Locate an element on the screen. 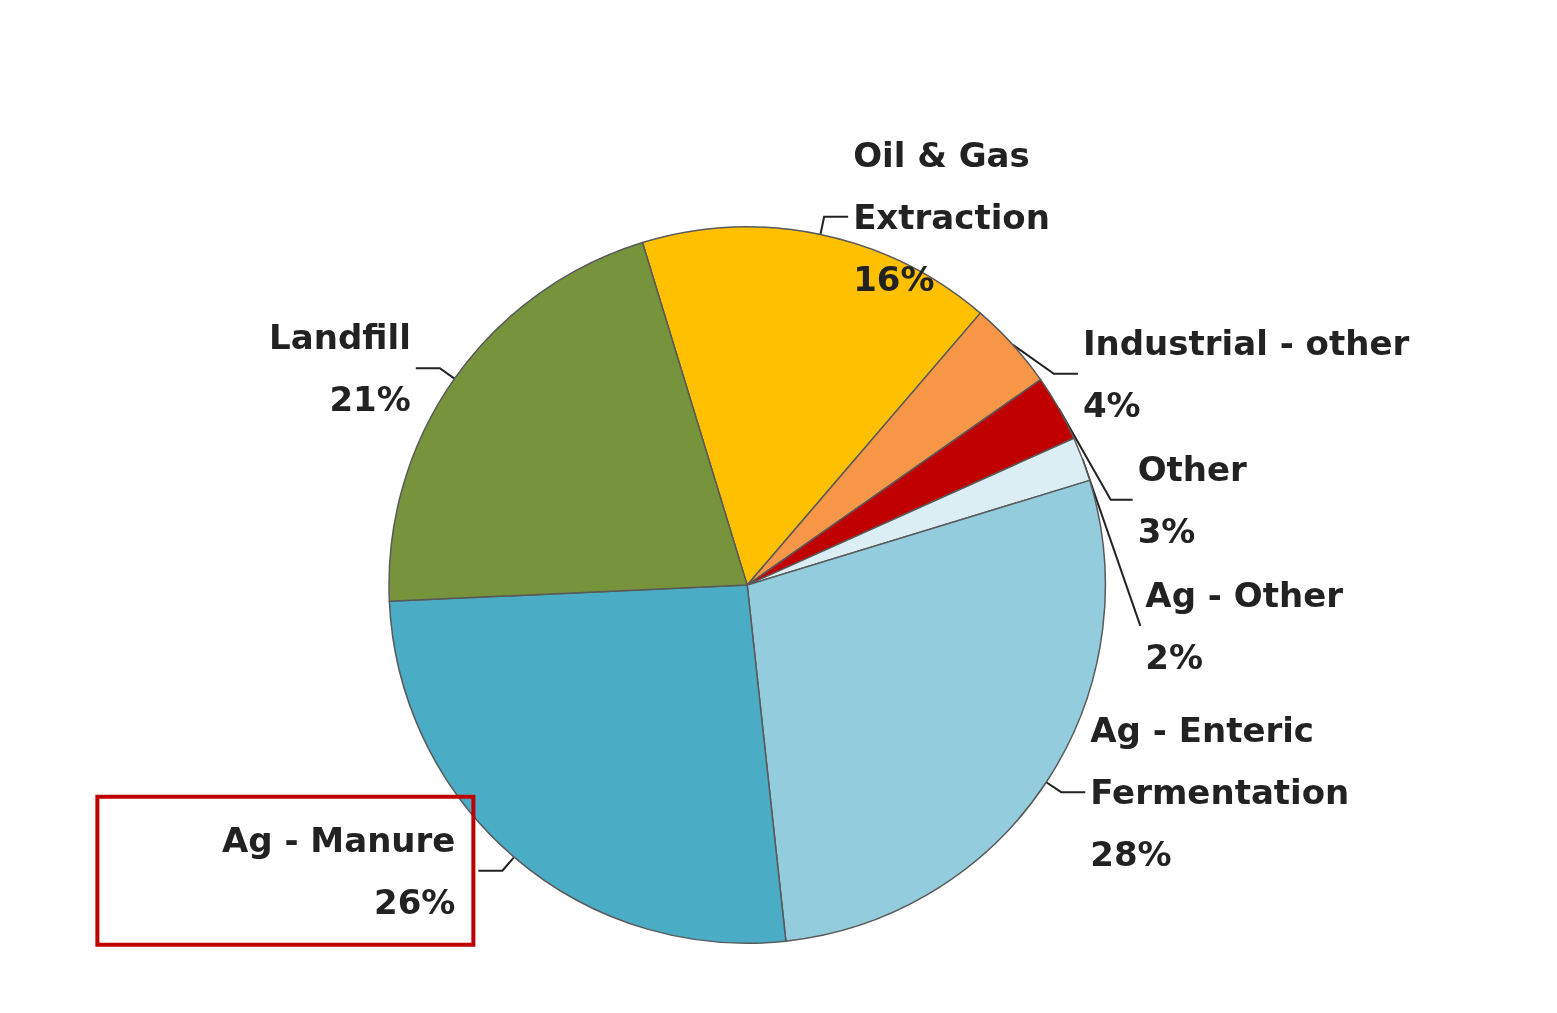 This screenshot has height=1013, width=1557. slice-label: Industrial - other is located at coordinates (1246, 342).